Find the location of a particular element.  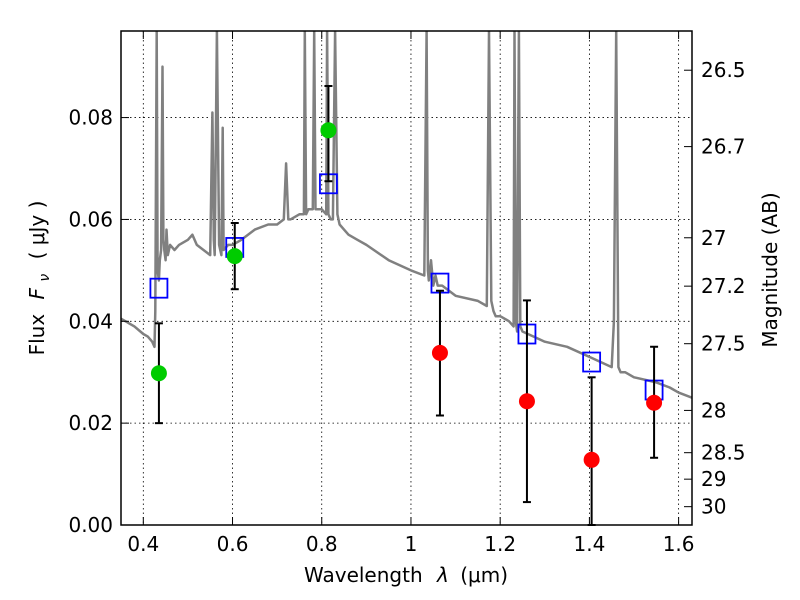

x-tick-label: 0.8 is located at coordinates (322, 544).